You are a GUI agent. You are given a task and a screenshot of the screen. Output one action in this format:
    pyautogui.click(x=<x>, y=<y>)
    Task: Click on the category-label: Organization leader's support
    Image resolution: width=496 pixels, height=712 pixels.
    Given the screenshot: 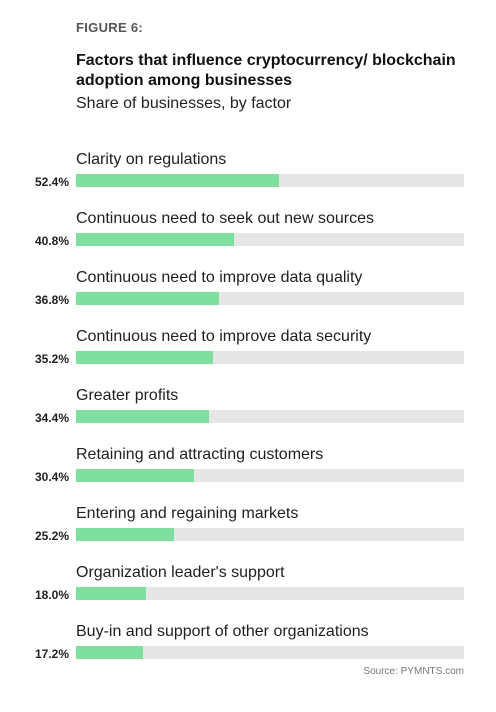 What is the action you would take?
    pyautogui.click(x=180, y=572)
    